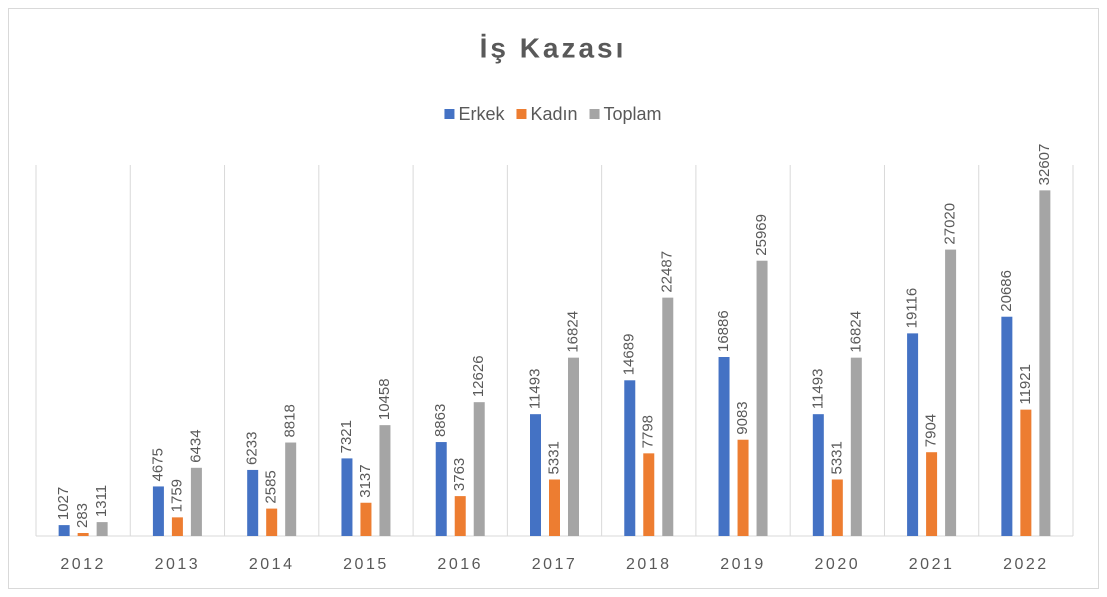  Describe the element at coordinates (195, 445) in the screenshot. I see `data-label: 6434` at that location.